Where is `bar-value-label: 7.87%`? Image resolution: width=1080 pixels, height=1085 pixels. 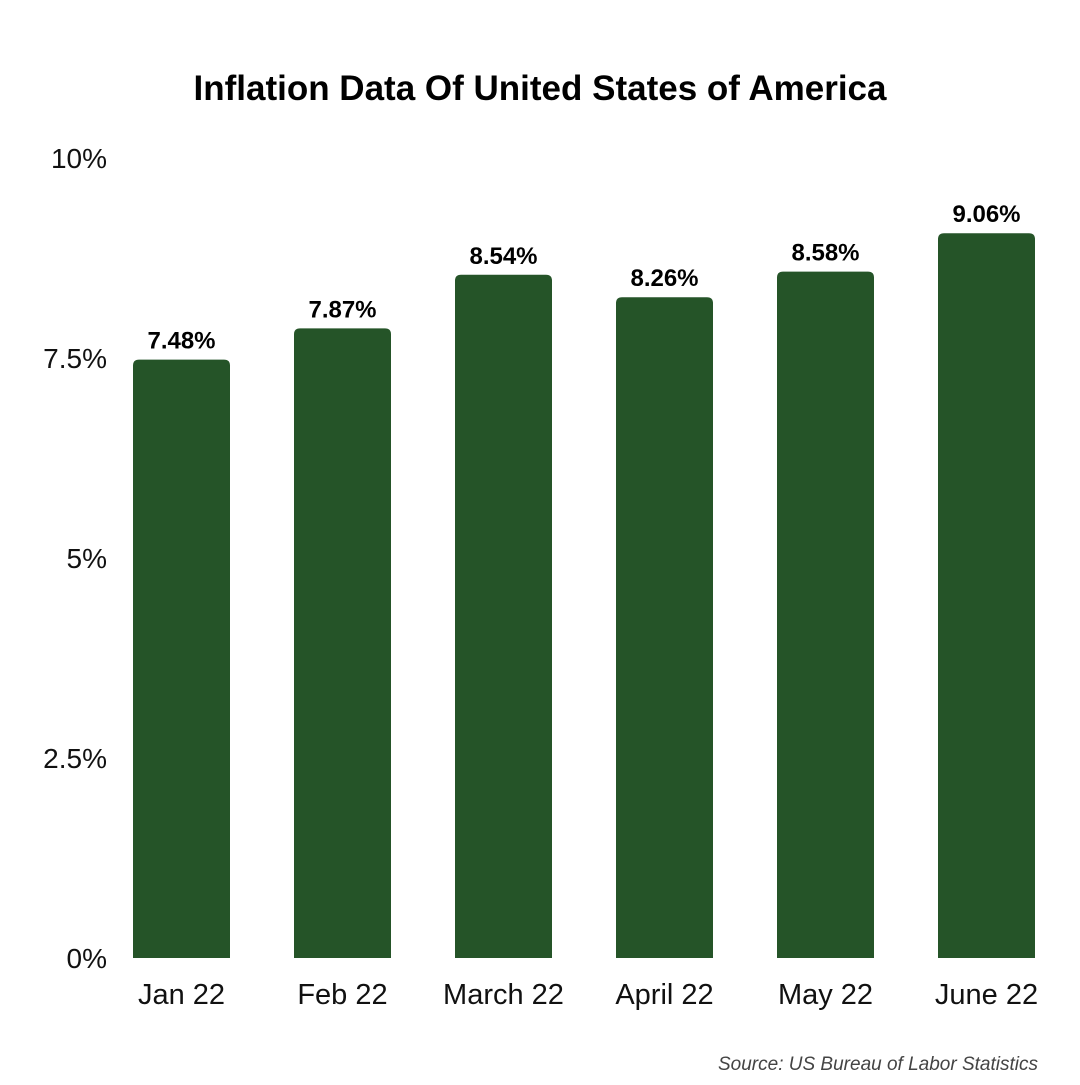
bar-value-label: 7.87% is located at coordinates (342, 309).